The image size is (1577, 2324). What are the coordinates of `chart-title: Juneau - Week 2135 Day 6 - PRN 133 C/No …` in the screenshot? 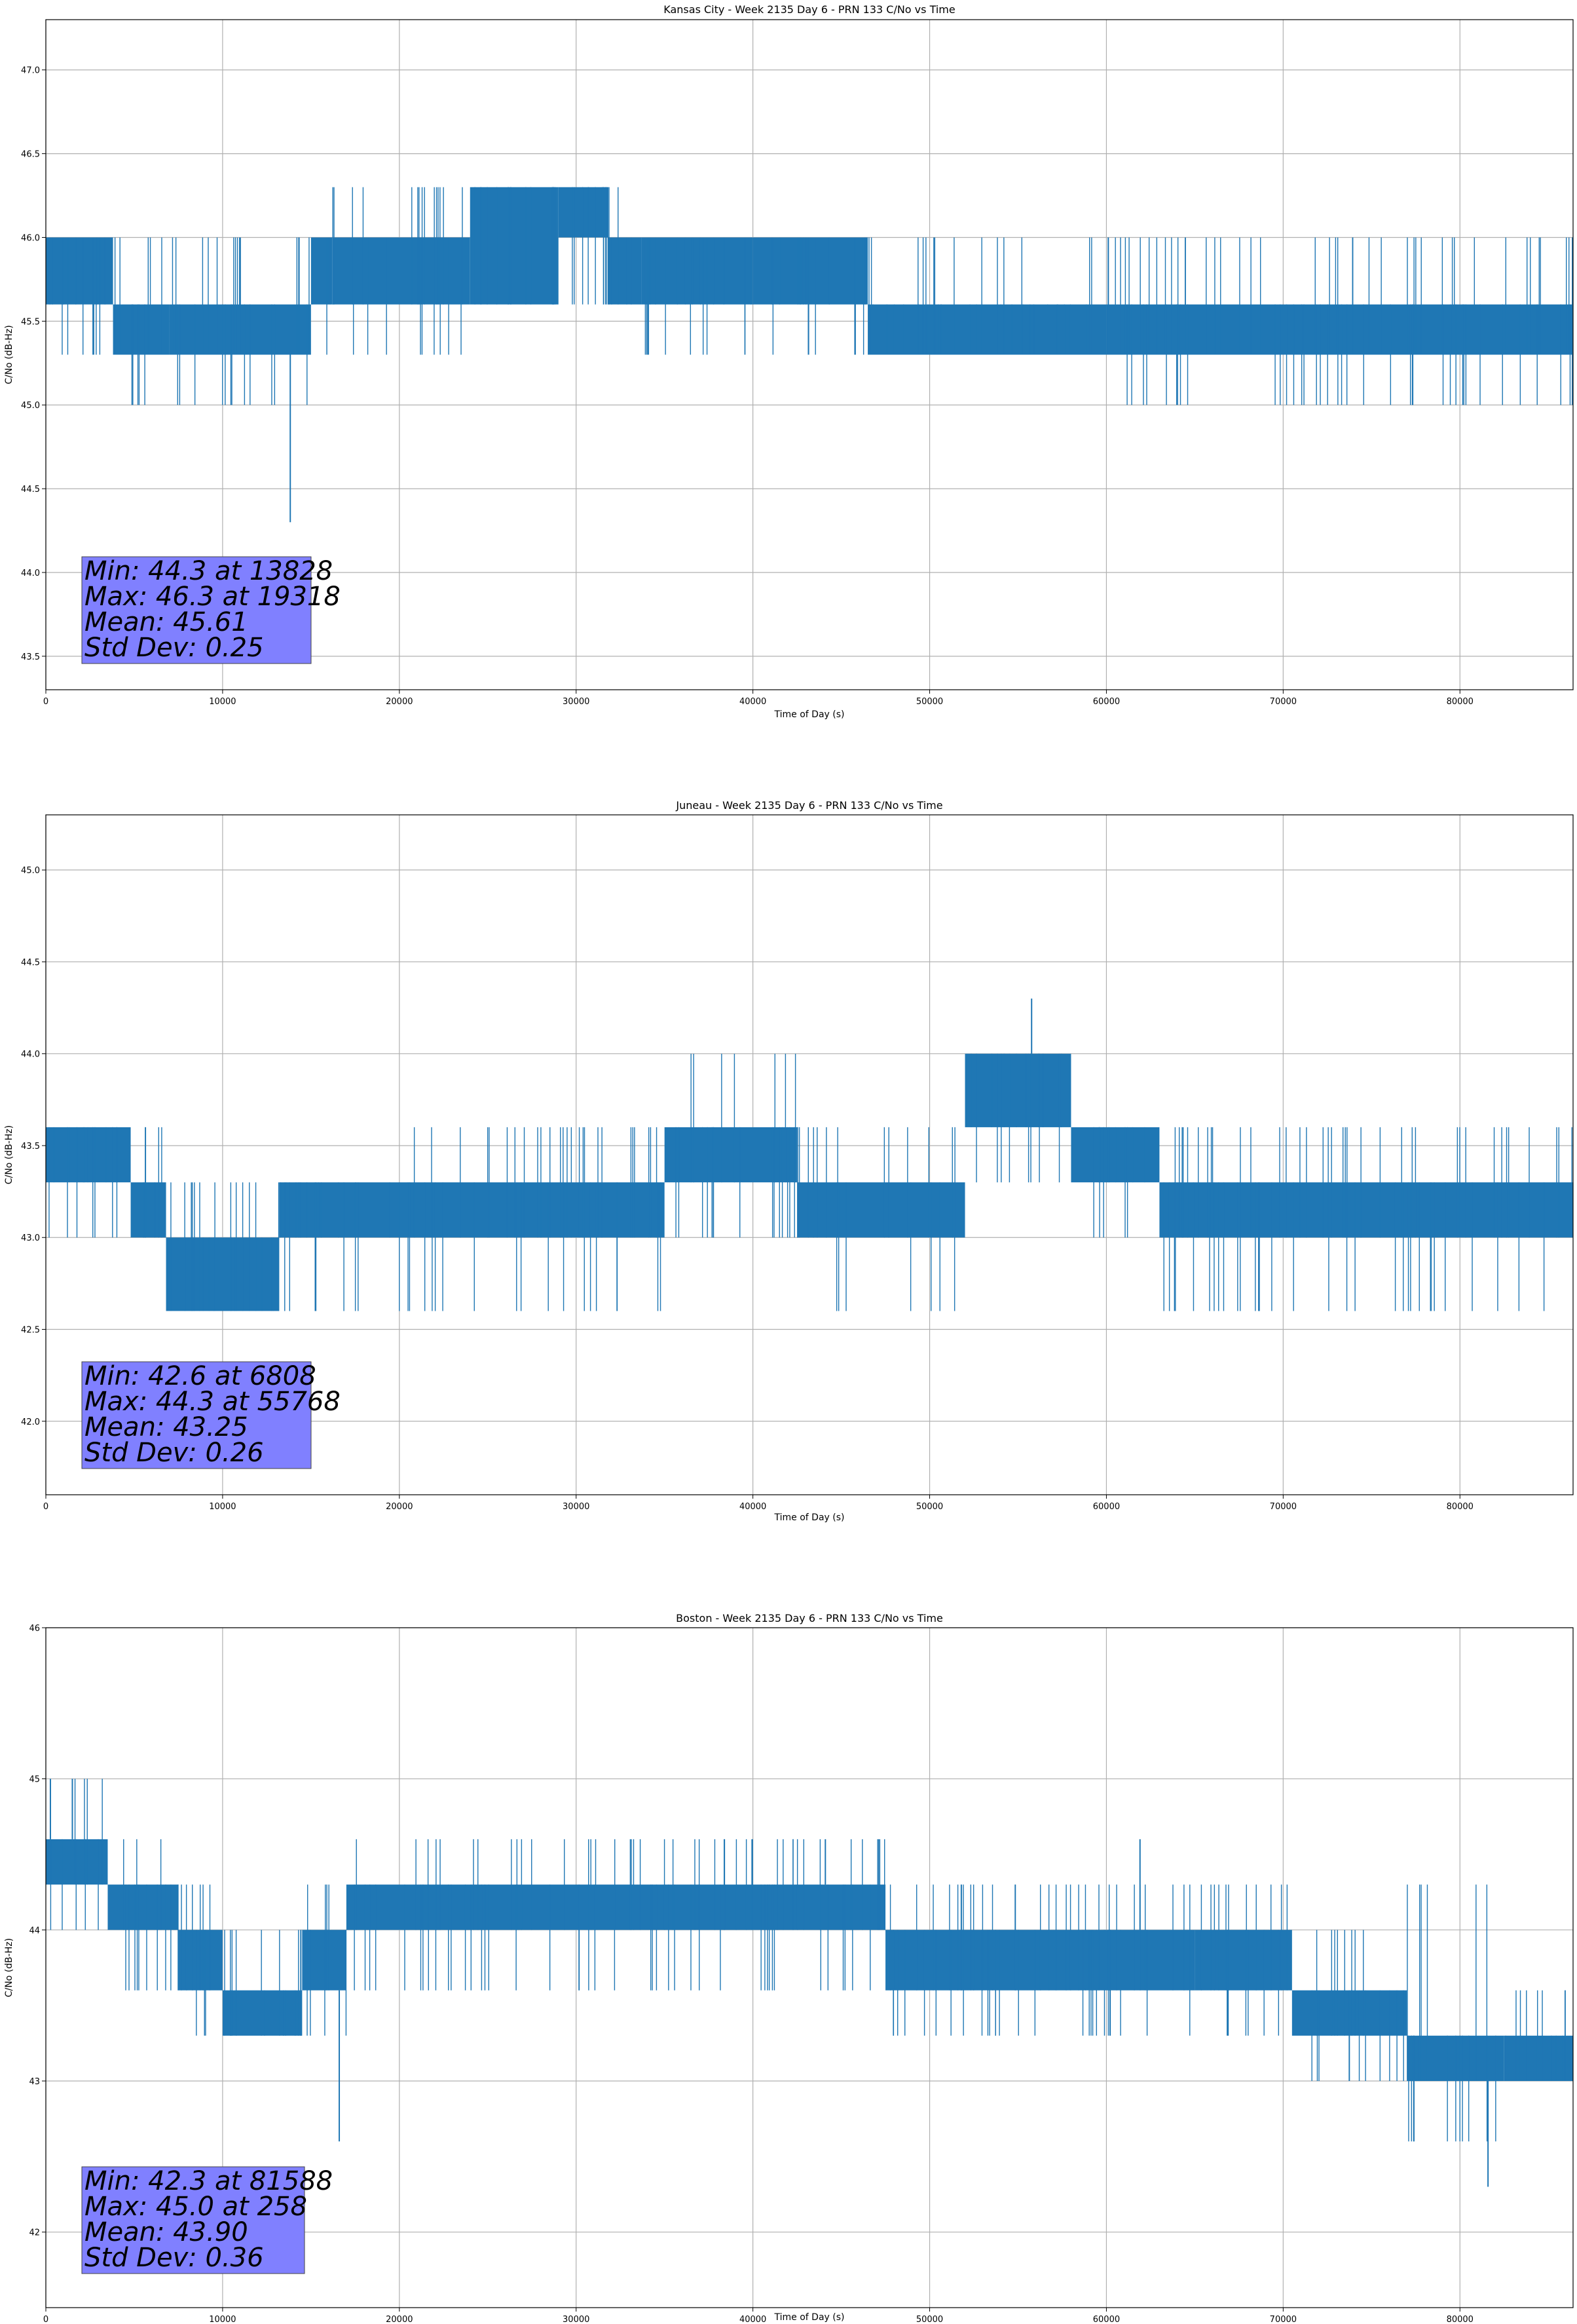 It's located at (808, 805).